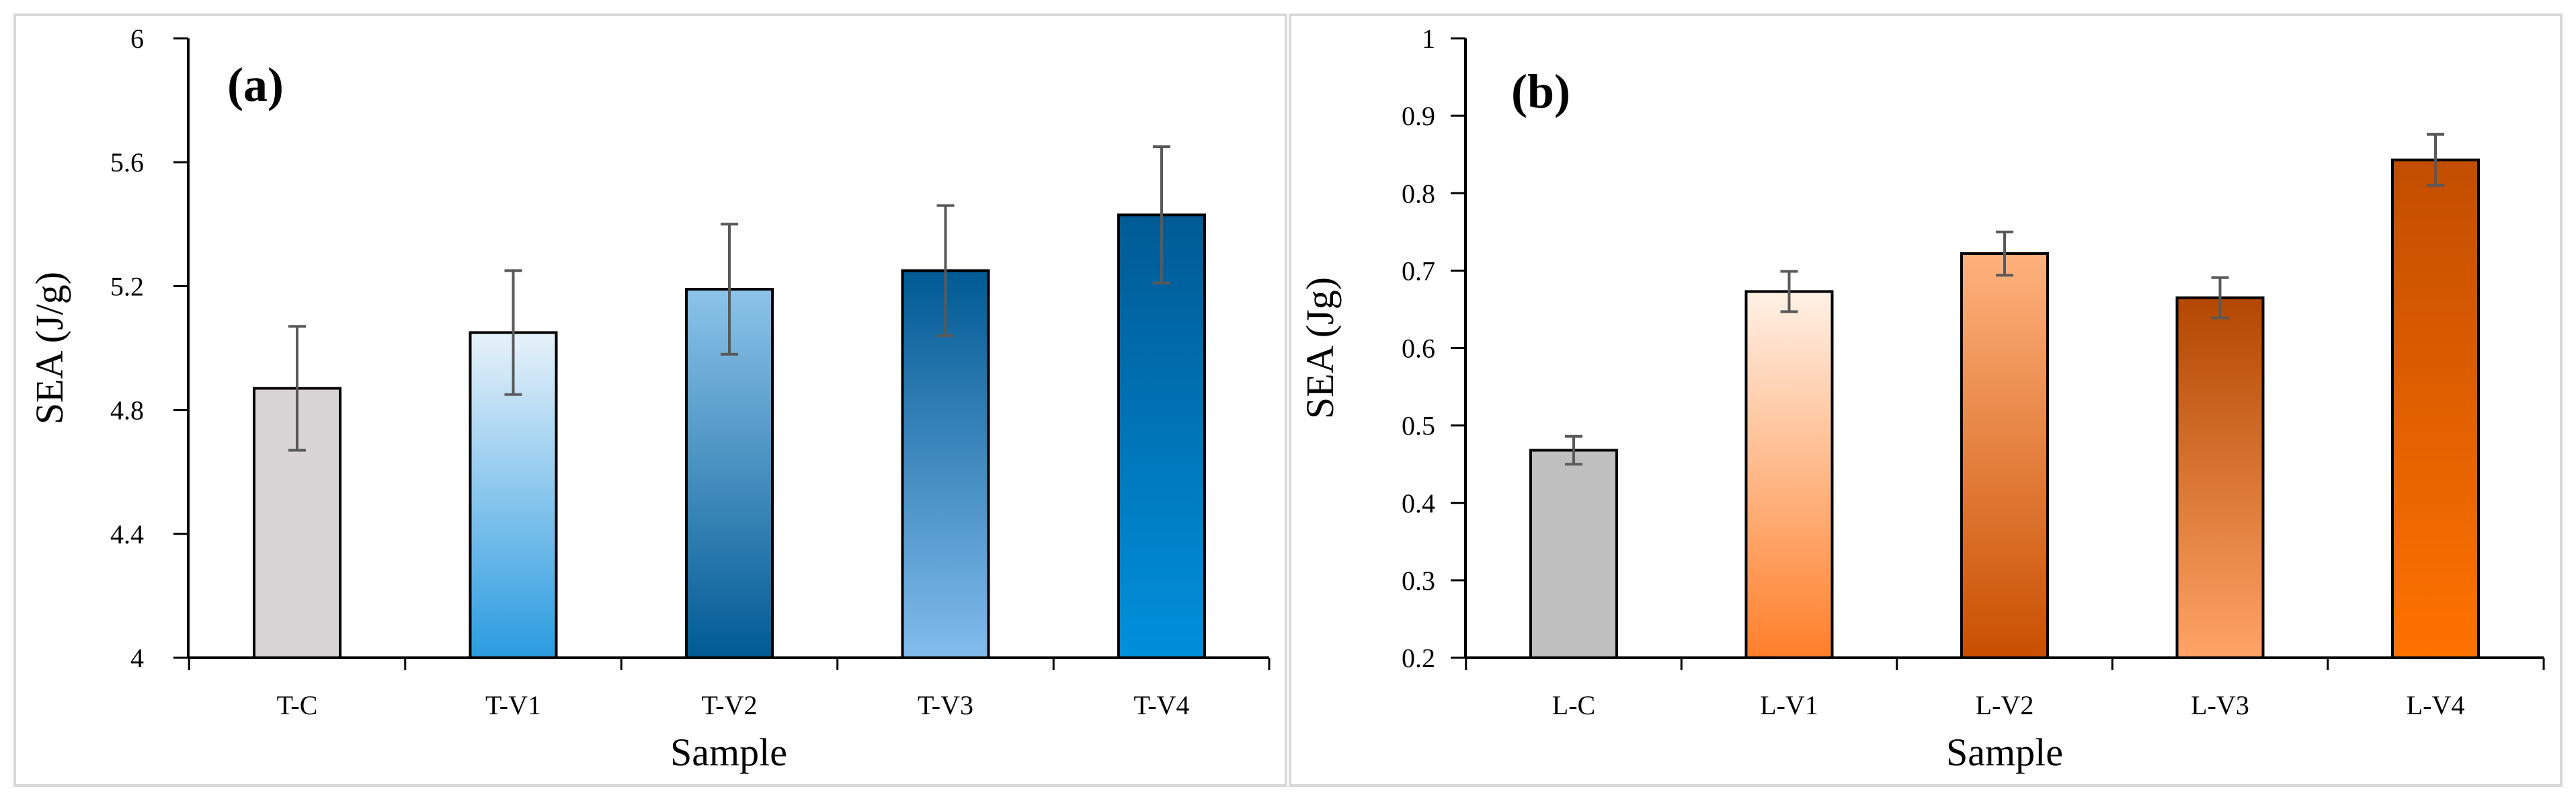 This screenshot has height=799, width=2576. Describe the element at coordinates (1789, 475) in the screenshot. I see `panel-b-bar-l-v1` at that location.